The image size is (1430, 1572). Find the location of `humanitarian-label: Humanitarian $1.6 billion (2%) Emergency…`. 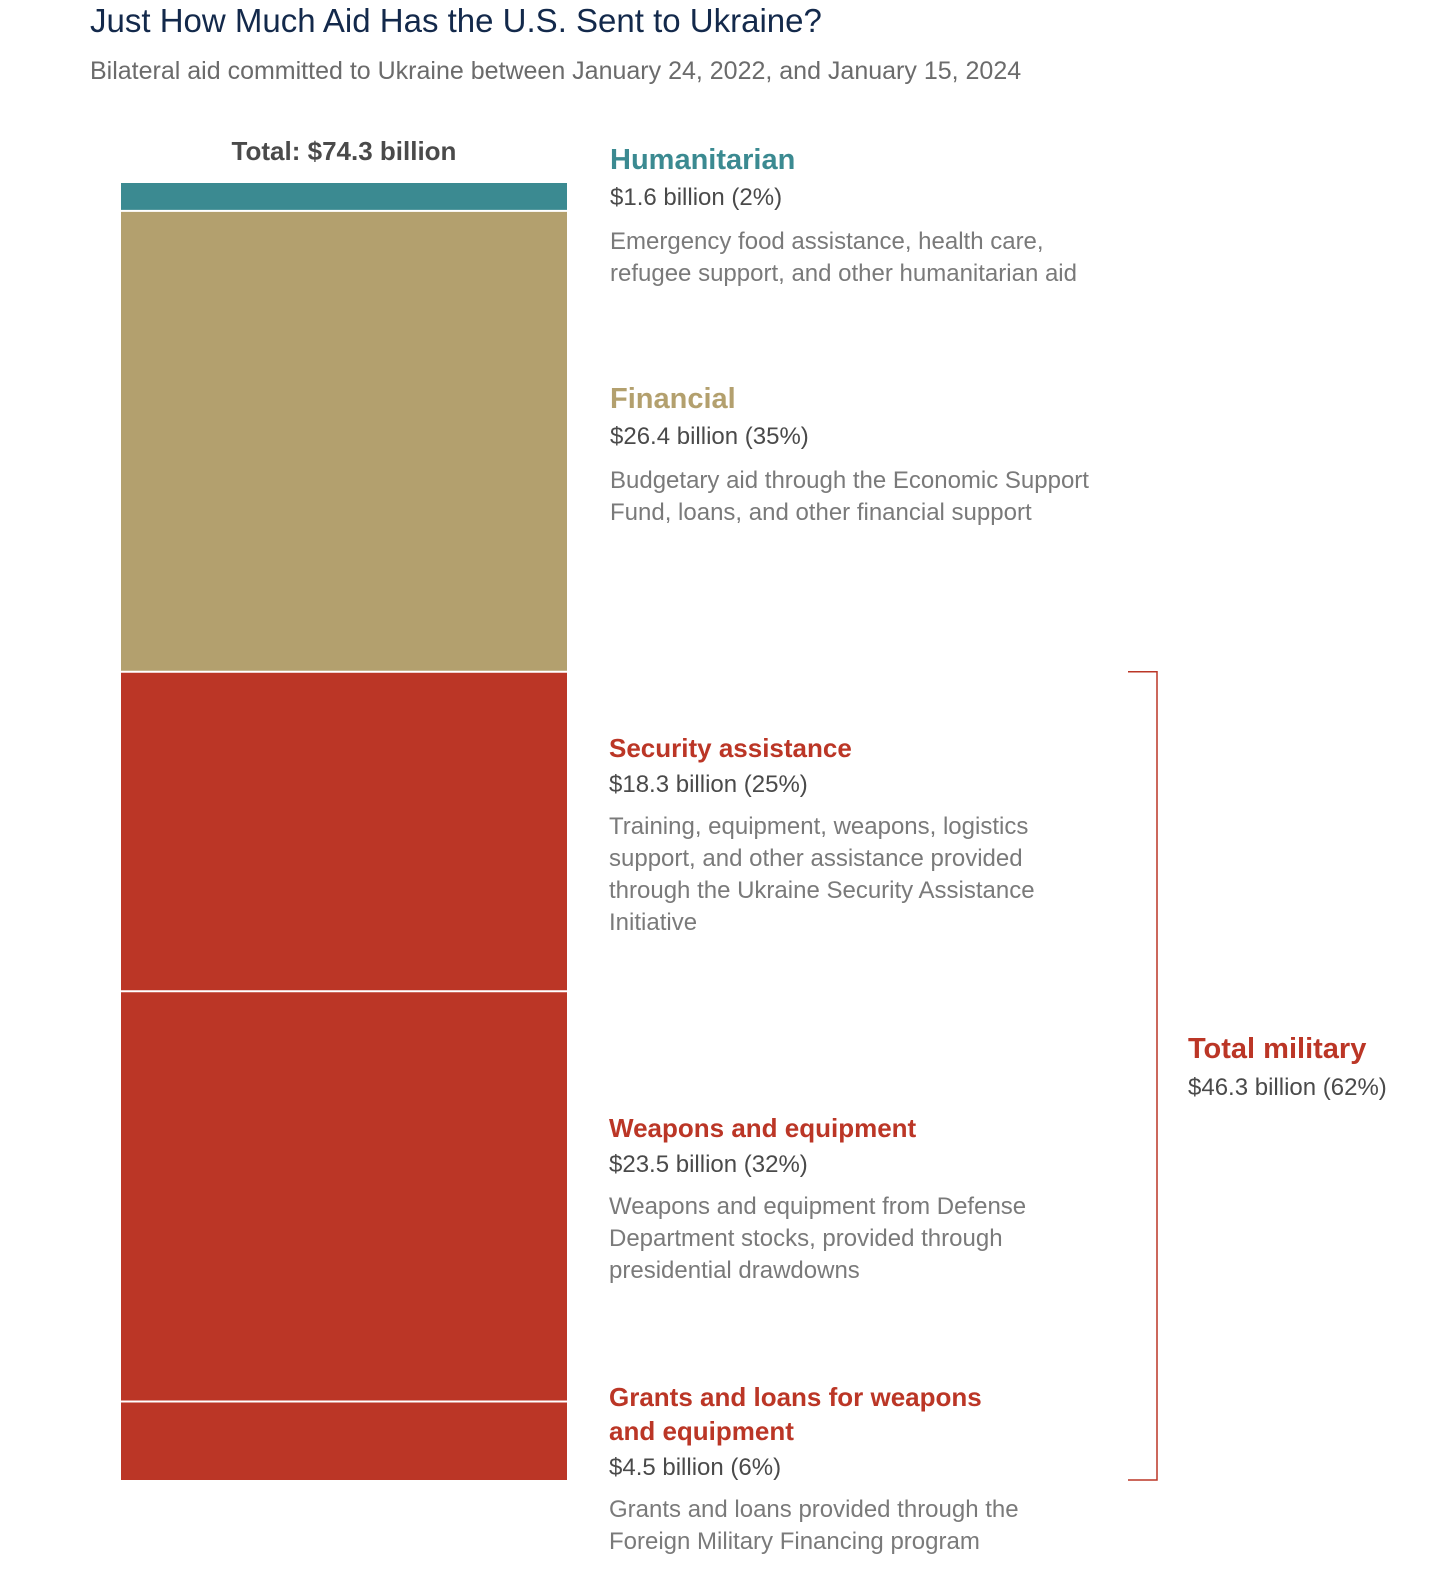

humanitarian-label: Humanitarian $1.6 billion (2%) Emergency… is located at coordinates (890, 216).